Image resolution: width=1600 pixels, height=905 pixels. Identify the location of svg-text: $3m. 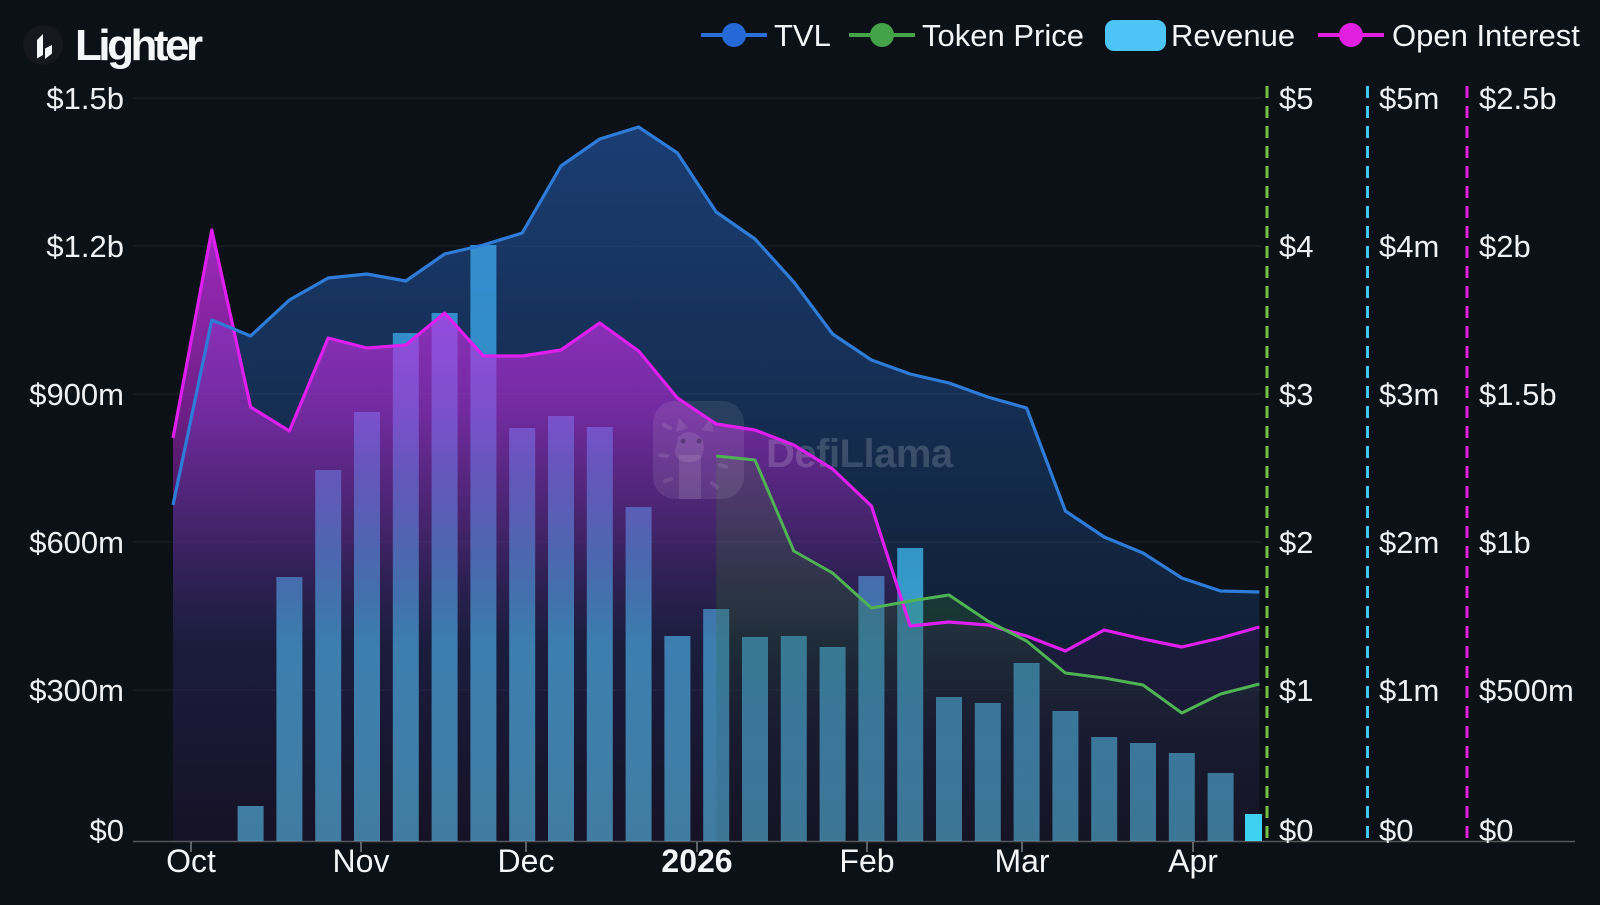
(1409, 394).